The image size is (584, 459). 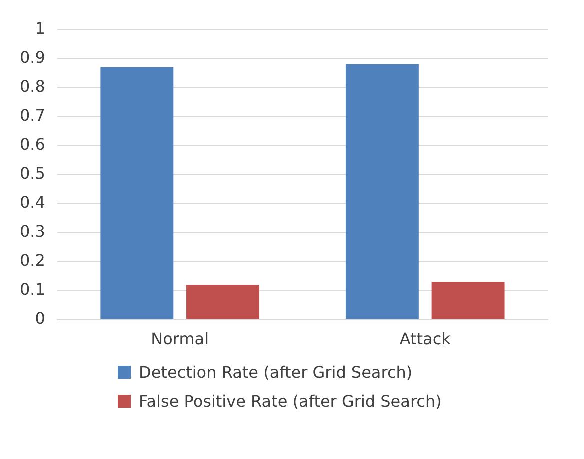 What do you see at coordinates (33, 115) in the screenshot?
I see `y-tick-label: 0.7` at bounding box center [33, 115].